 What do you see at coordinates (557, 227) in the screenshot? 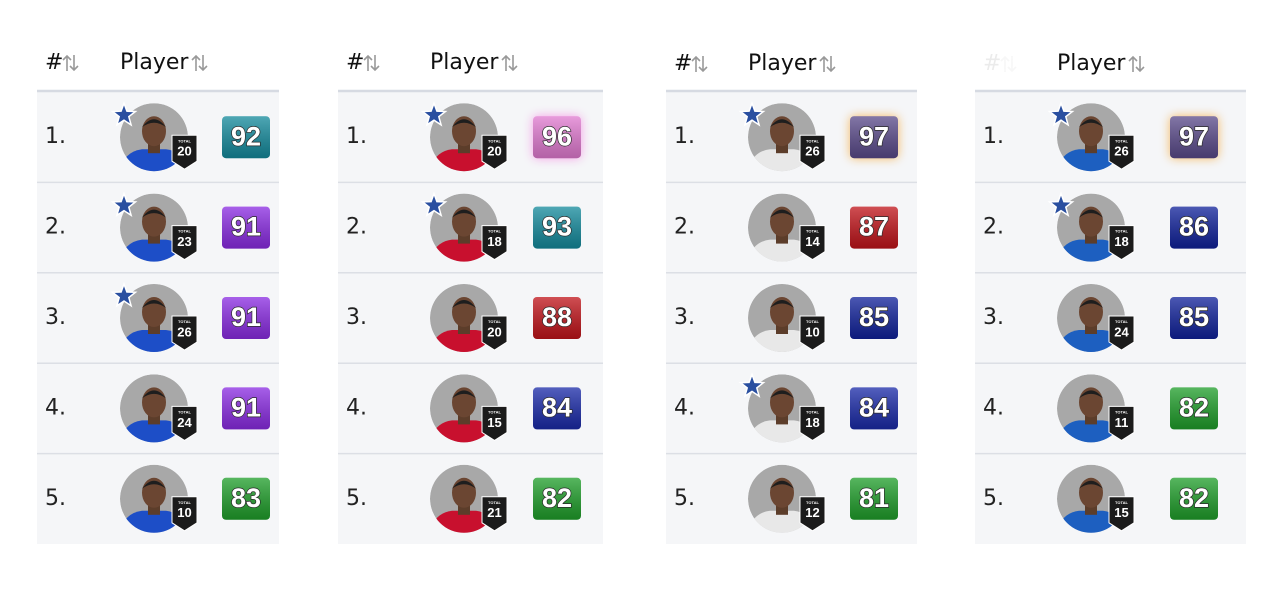
I see `rating: 93` at bounding box center [557, 227].